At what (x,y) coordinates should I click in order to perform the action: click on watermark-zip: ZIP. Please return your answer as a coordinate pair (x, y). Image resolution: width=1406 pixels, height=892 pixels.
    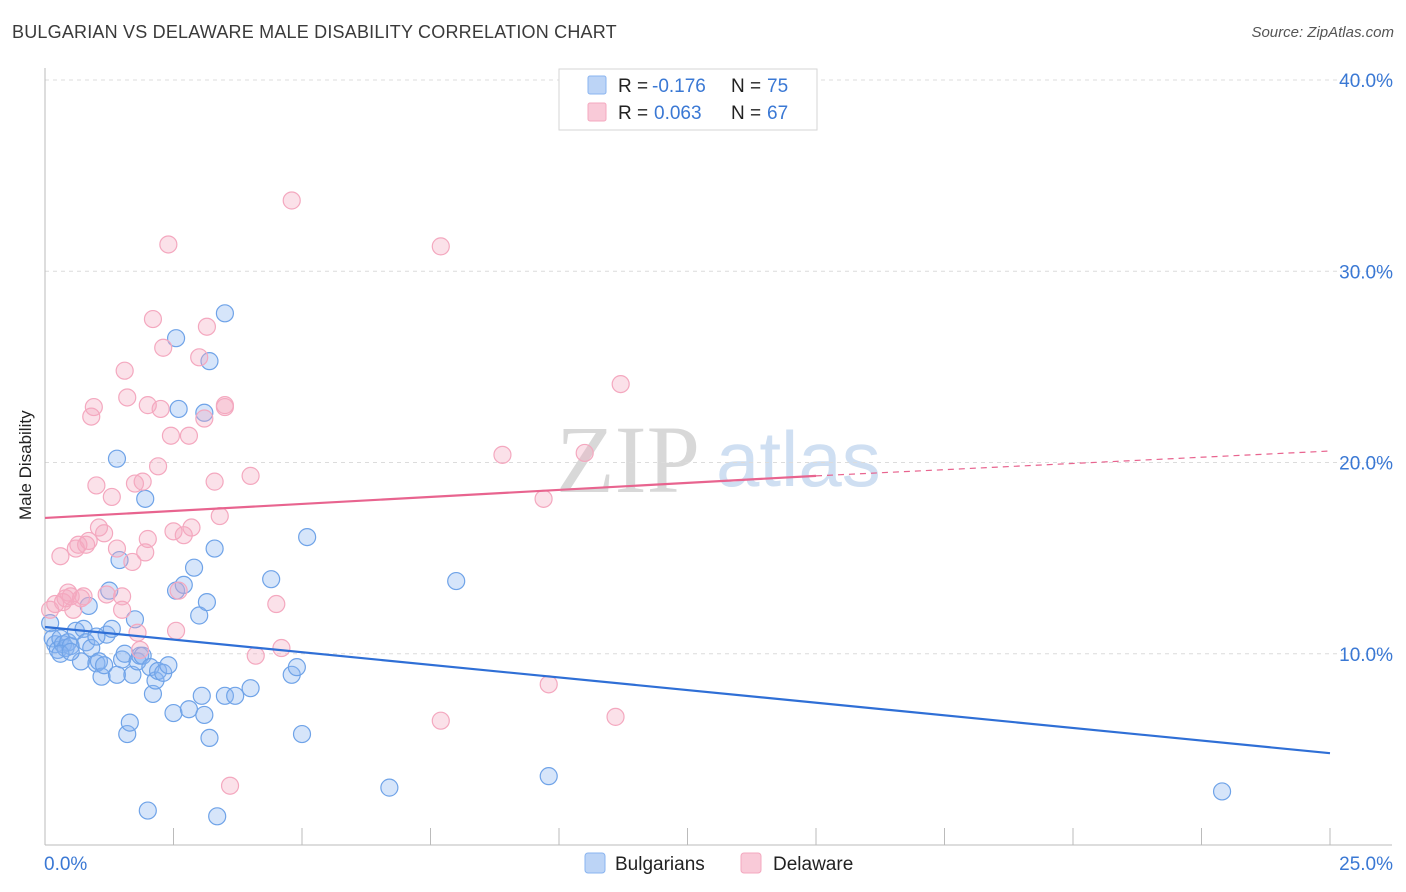
    Looking at the image, I should click on (628, 459).